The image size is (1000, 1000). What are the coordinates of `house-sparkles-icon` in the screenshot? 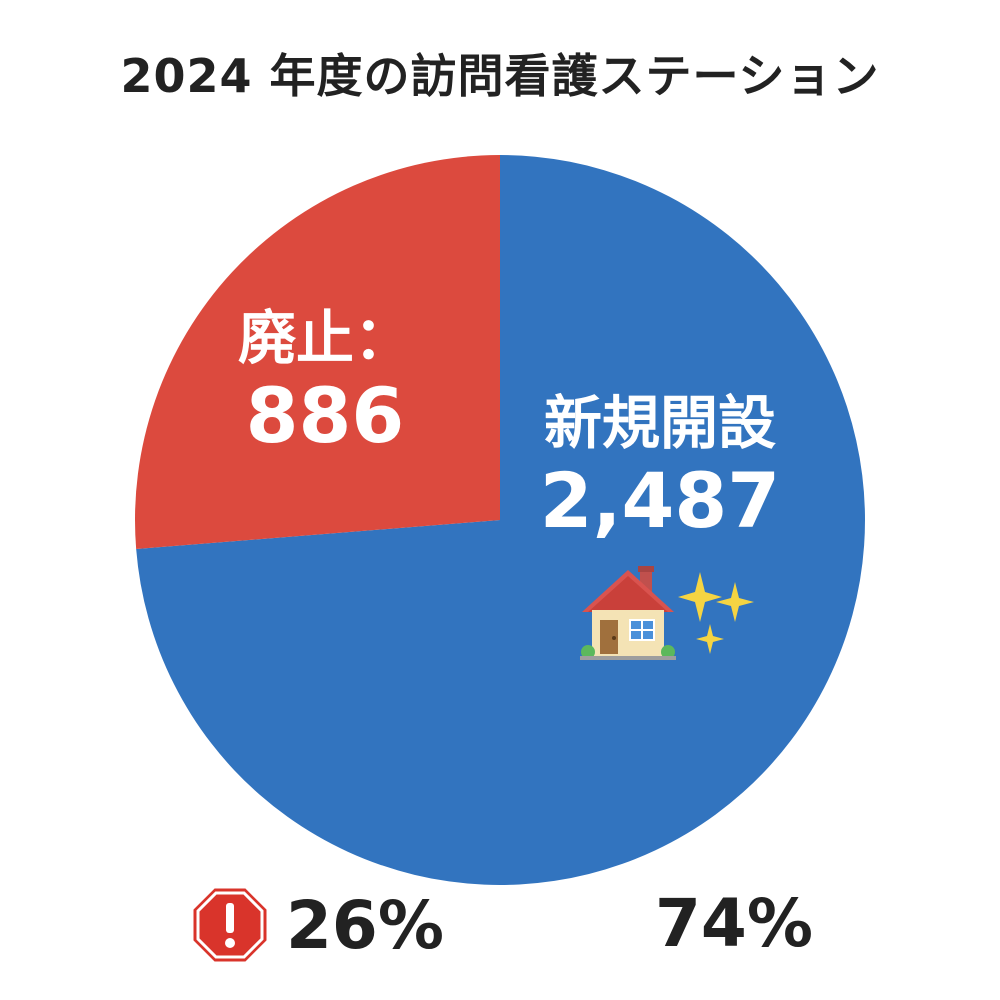 It's located at (660, 612).